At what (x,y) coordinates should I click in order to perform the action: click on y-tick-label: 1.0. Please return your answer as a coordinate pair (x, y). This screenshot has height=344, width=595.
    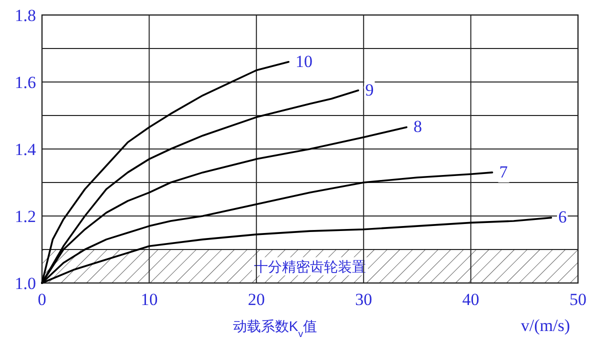
    Looking at the image, I should click on (25, 283).